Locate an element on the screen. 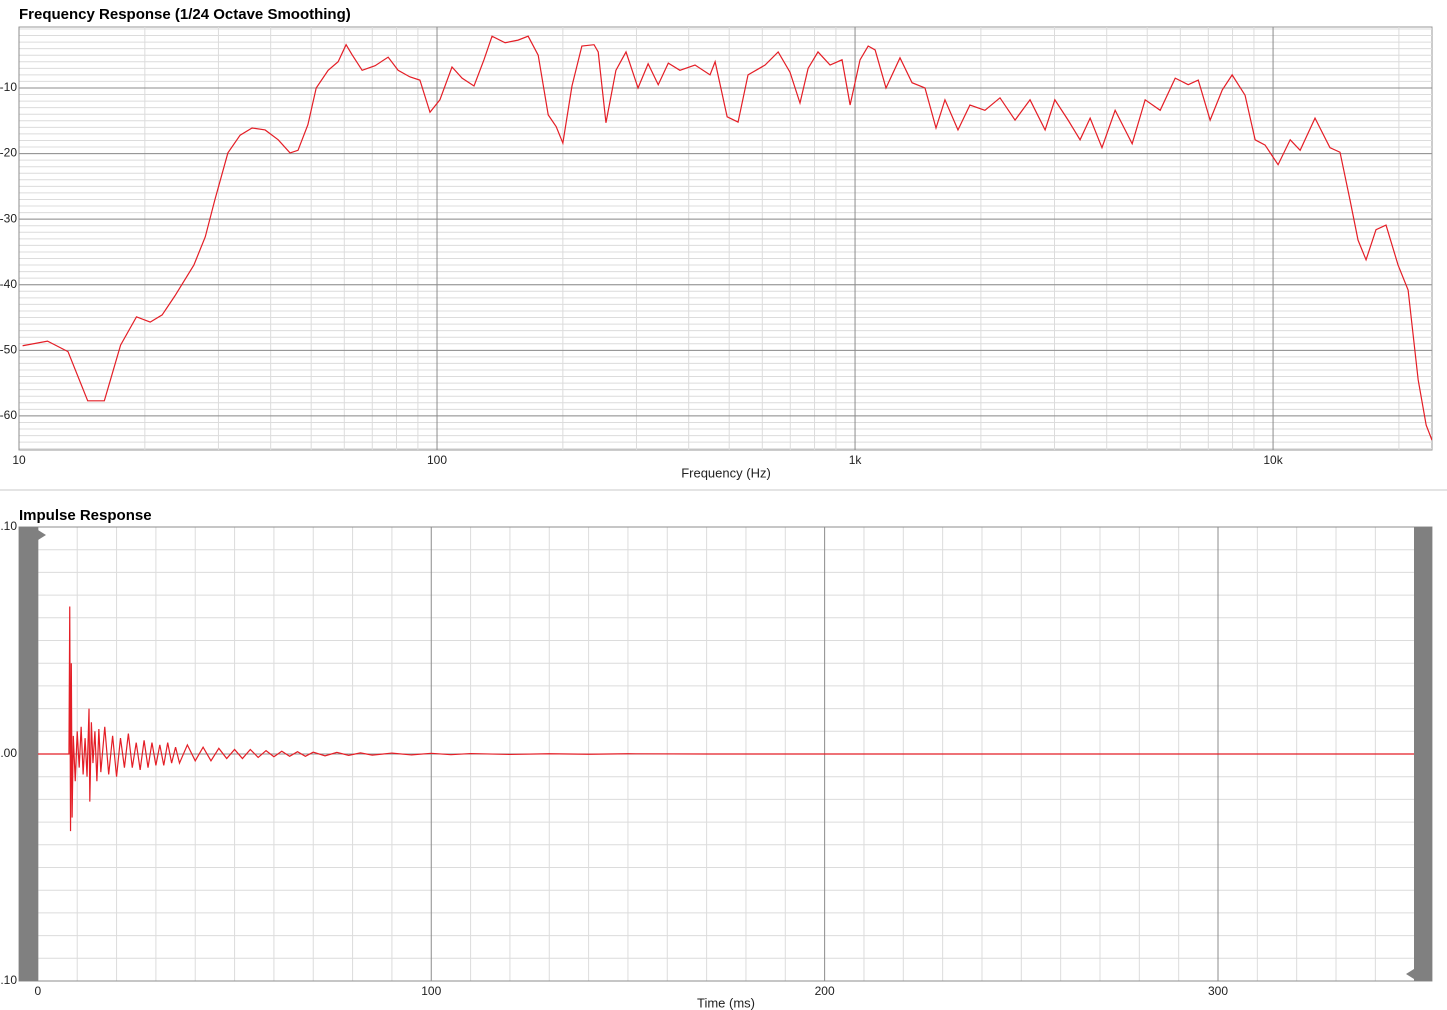  x-axis-title: Frequency (Hz) is located at coordinates (726, 472).